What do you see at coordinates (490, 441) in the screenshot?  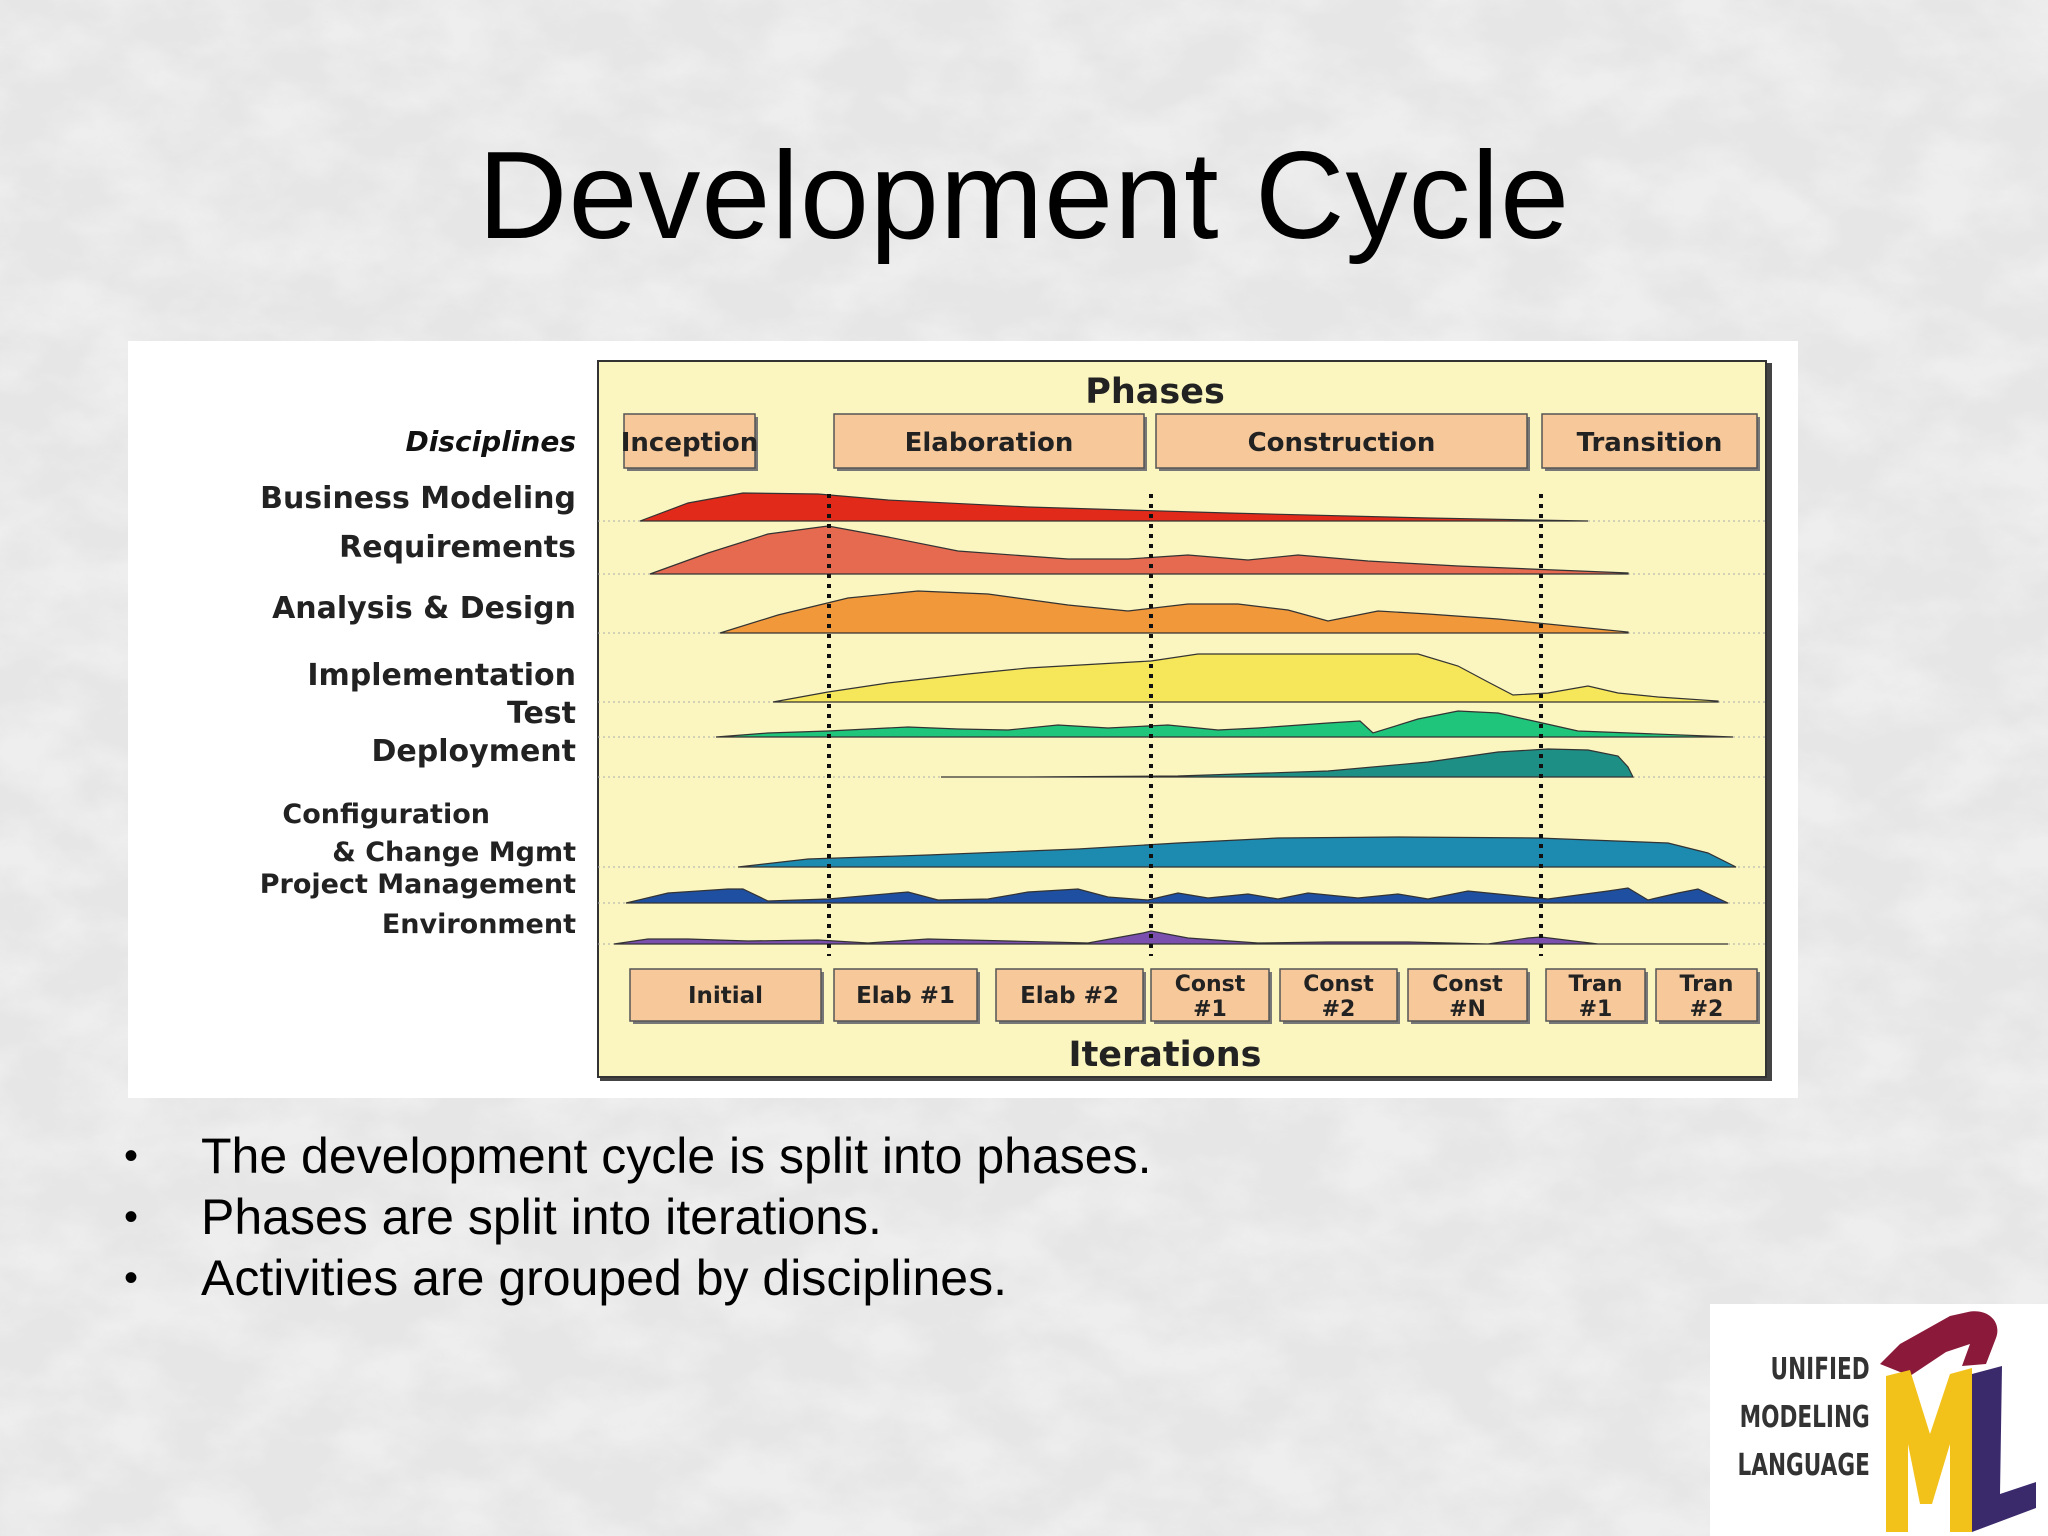 I see `disciplines-heading: Disciplines` at bounding box center [490, 441].